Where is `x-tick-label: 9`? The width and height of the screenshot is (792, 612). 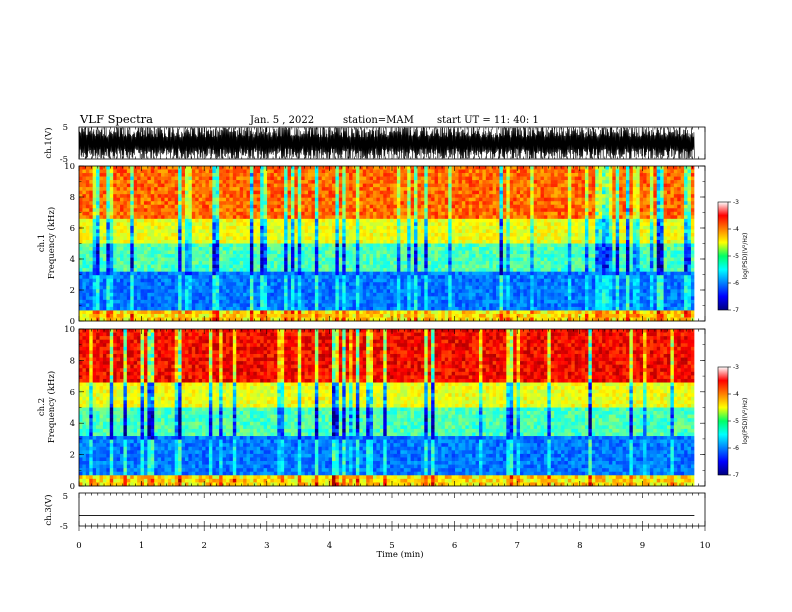
x-tick-label: 9 is located at coordinates (642, 546).